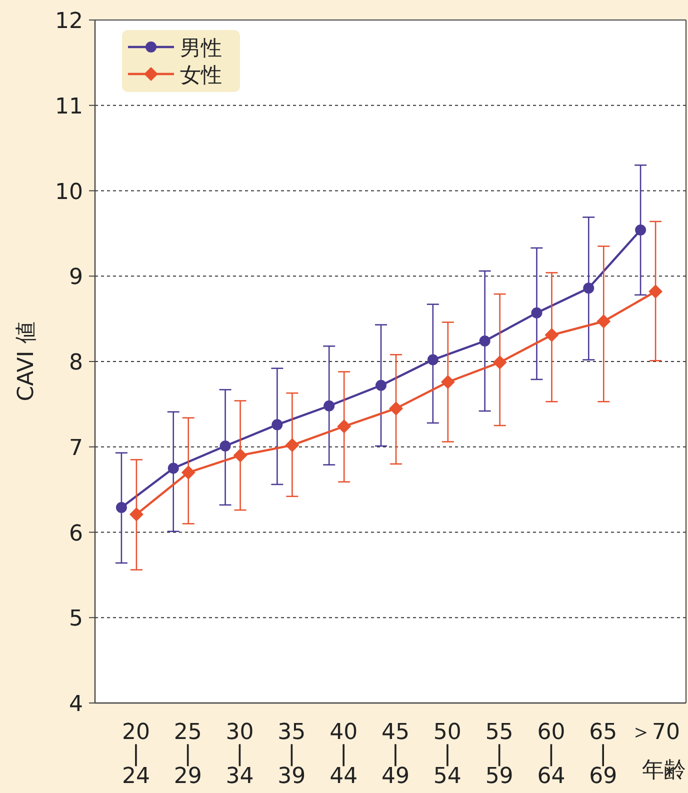 The height and width of the screenshot is (793, 688). What do you see at coordinates (396, 754) in the screenshot?
I see `x-tick-label: 45 | 49` at bounding box center [396, 754].